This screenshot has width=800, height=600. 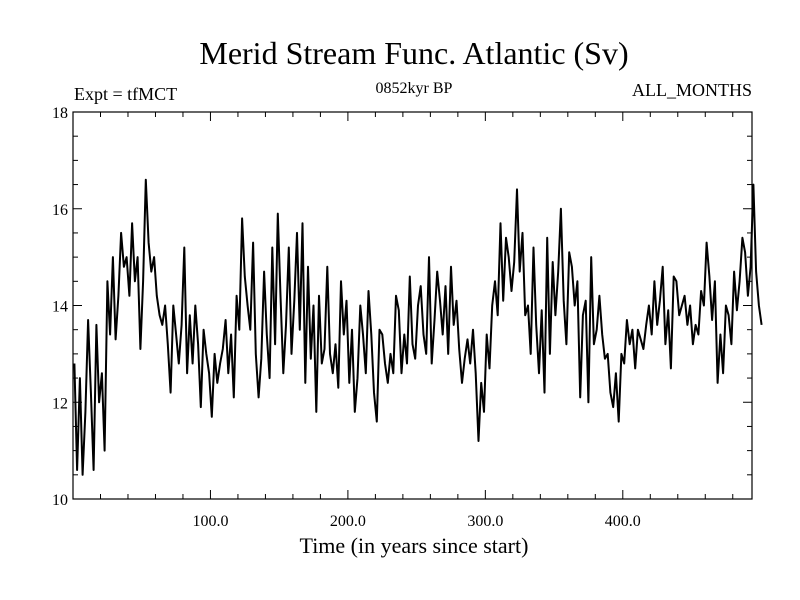 I want to click on y-tick-label: 12, so click(x=60, y=403).